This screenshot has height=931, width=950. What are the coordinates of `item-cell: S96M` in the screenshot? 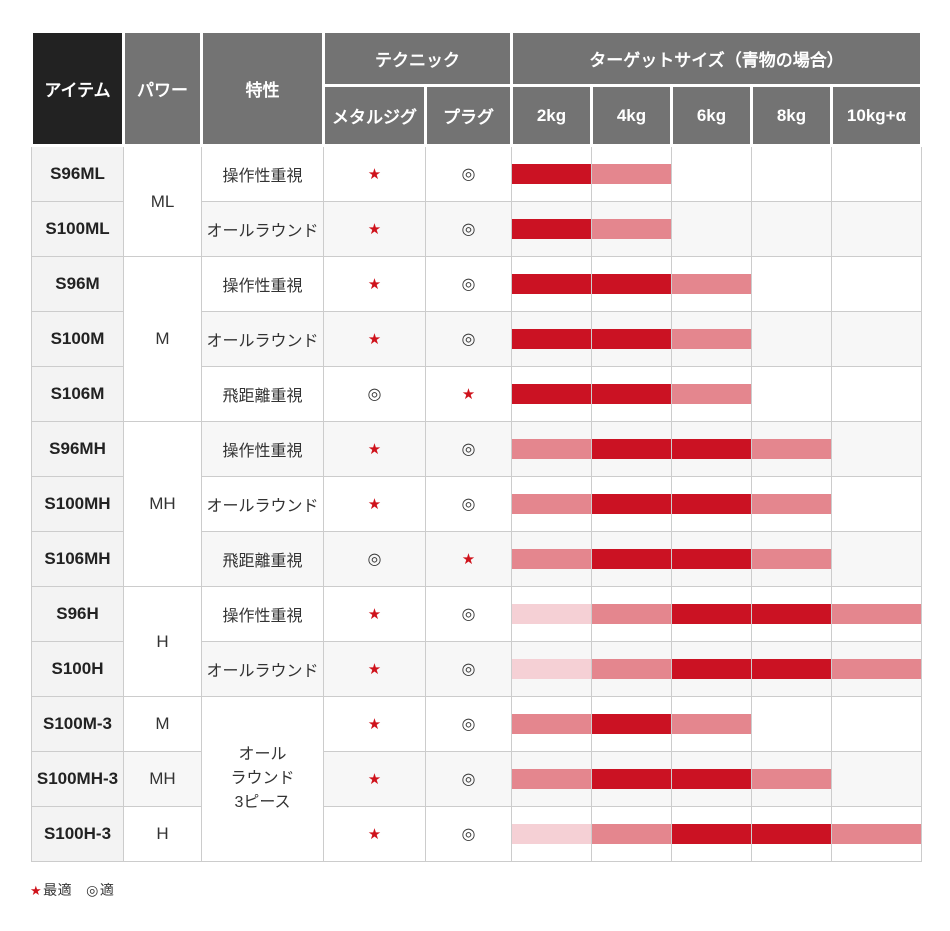 It's located at (77, 284).